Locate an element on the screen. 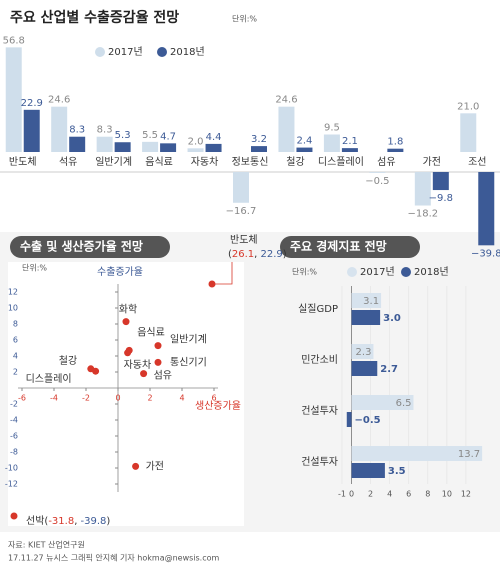 This screenshot has height=566, width=500. x-tick-label: 석유 is located at coordinates (68, 162).